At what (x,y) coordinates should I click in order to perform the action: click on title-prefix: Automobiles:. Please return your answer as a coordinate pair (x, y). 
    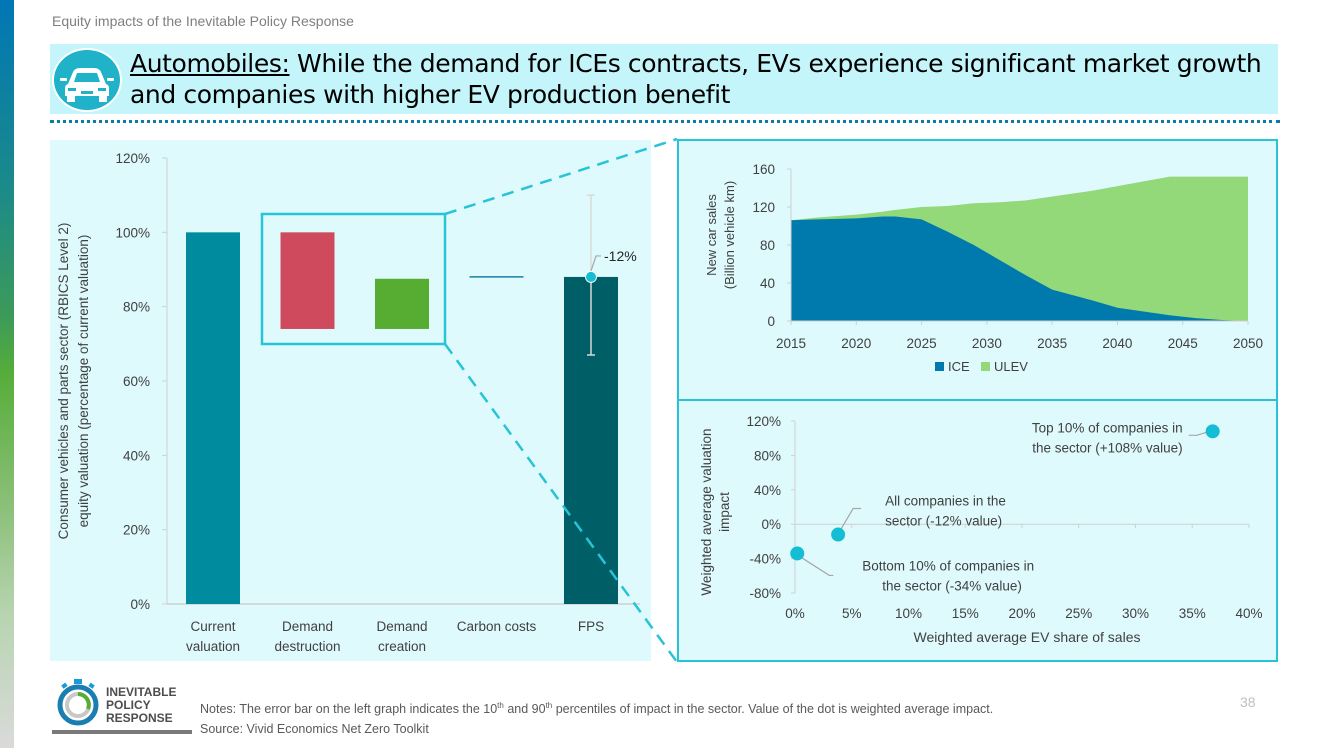
    Looking at the image, I should click on (210, 63).